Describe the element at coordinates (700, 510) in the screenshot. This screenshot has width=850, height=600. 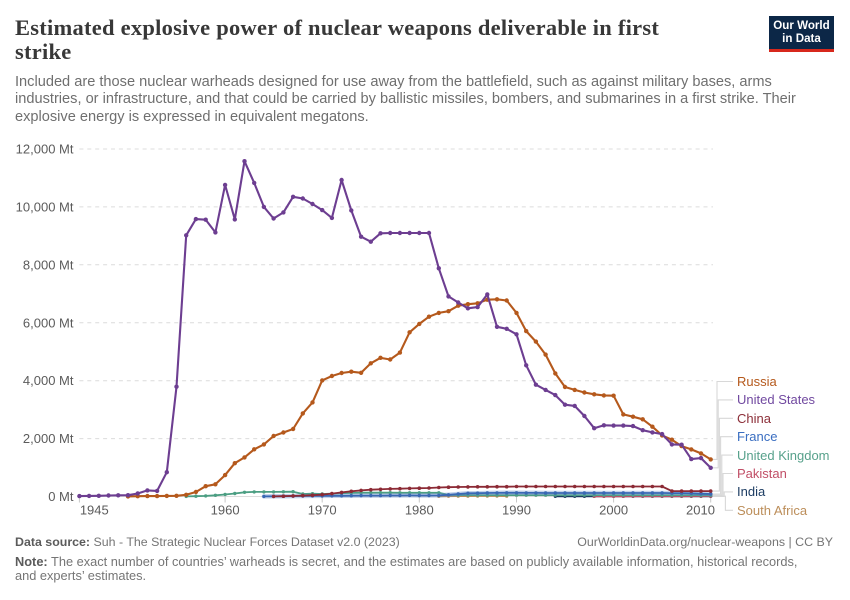
I see `svg-text: 2010` at that location.